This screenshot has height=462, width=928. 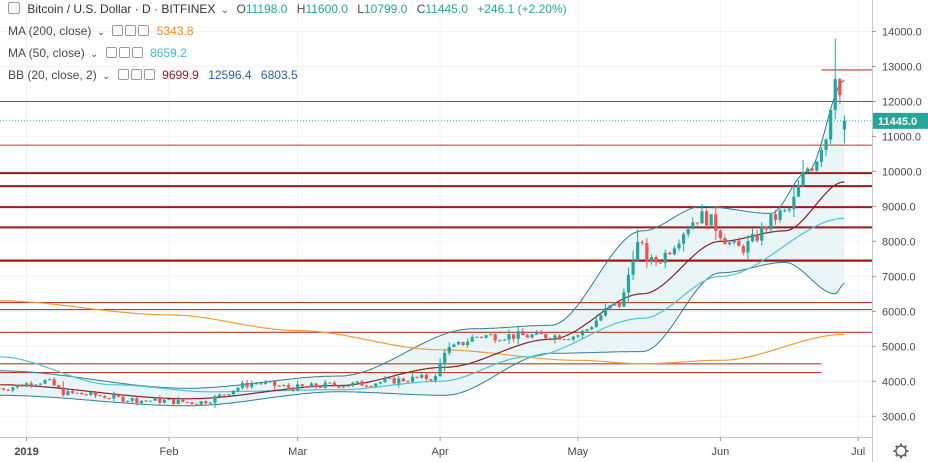 What do you see at coordinates (899, 417) in the screenshot?
I see `price-tick-label: 3000.0` at bounding box center [899, 417].